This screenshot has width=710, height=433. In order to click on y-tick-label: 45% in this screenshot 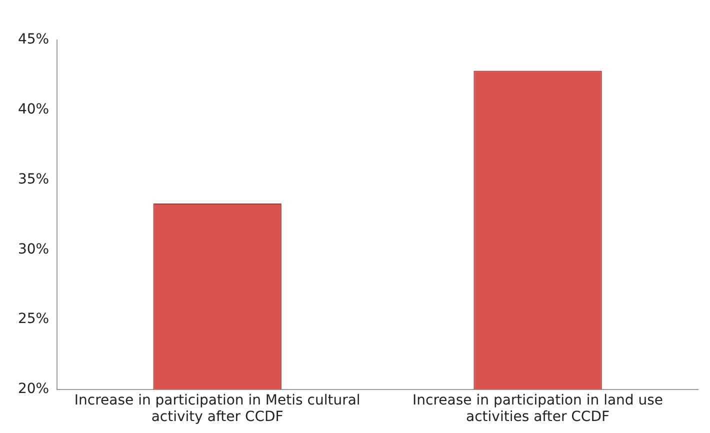, I will do `click(34, 40)`.